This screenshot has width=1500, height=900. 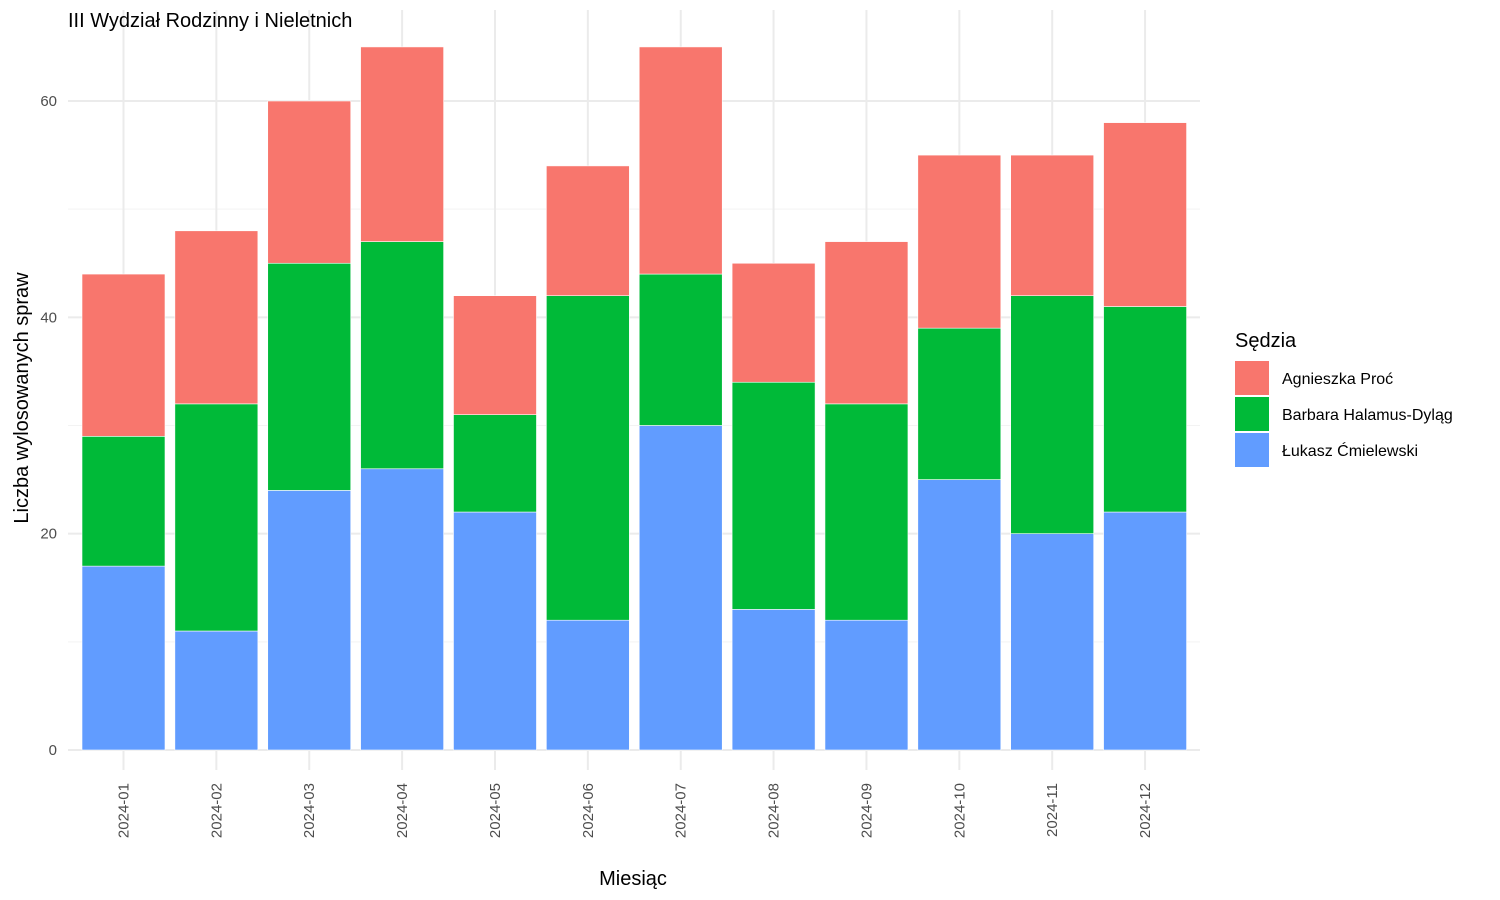 I want to click on legend-label: Barbara Halamus-Dyląg, so click(x=1367, y=415).